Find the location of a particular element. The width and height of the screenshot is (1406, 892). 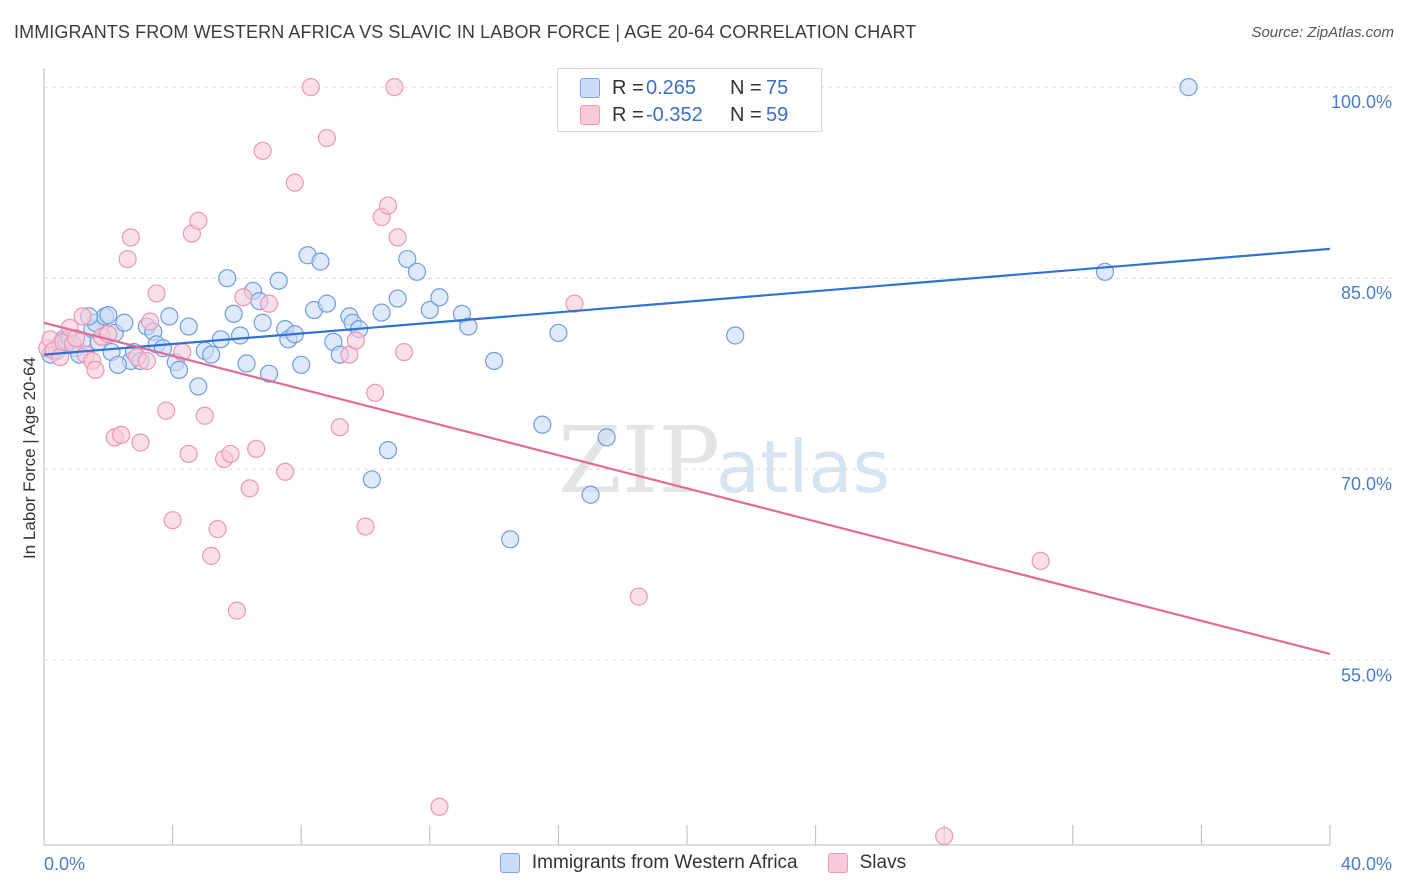

y-tick-label: 100.0% is located at coordinates (1361, 102).